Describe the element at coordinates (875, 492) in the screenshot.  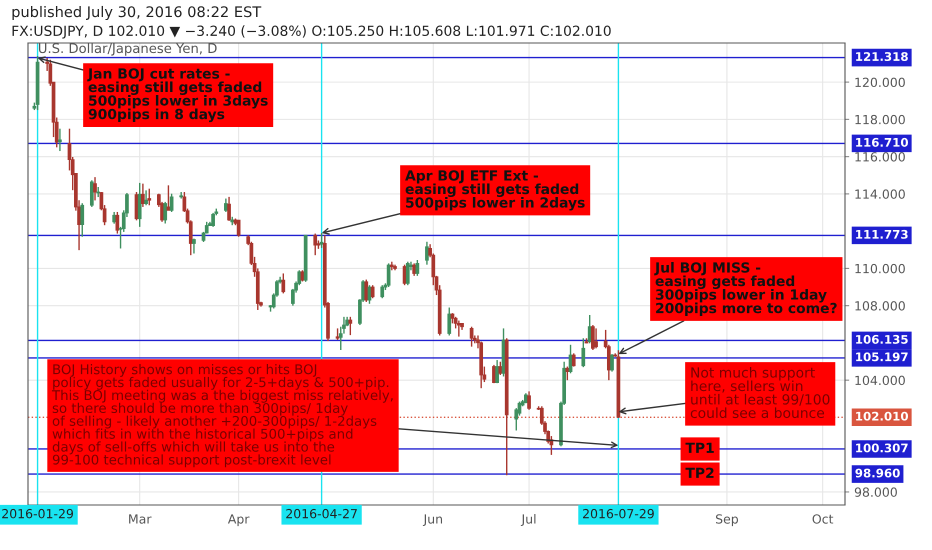
I see `y-tick-label: 98.000` at that location.